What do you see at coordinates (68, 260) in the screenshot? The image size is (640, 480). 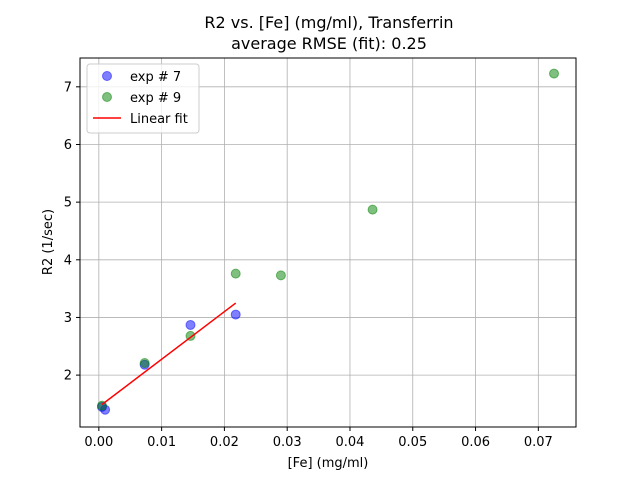 I see `y-tick-label: 4` at bounding box center [68, 260].